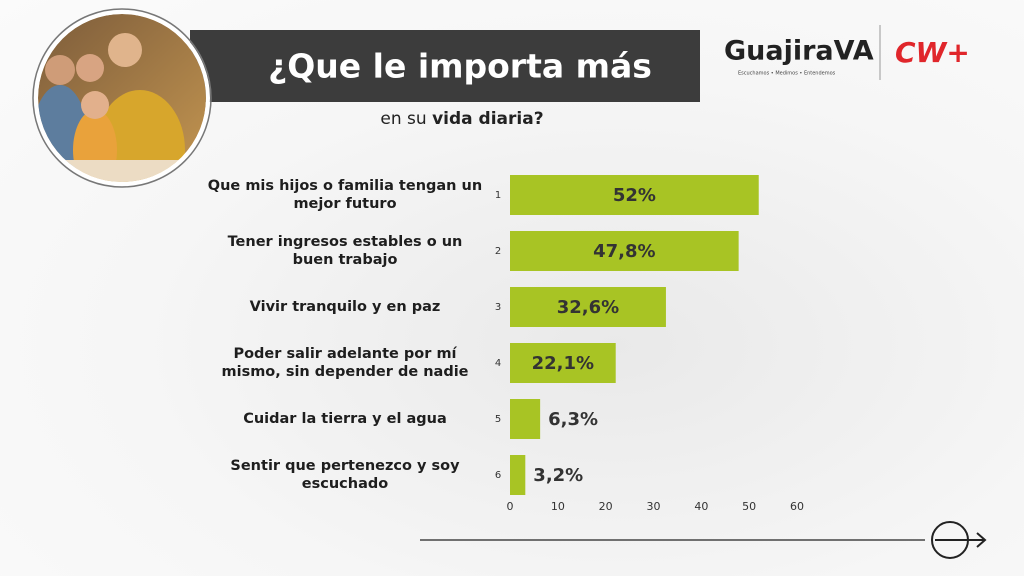 This screenshot has height=576, width=1024. I want to click on value-label: 52%, so click(634, 195).